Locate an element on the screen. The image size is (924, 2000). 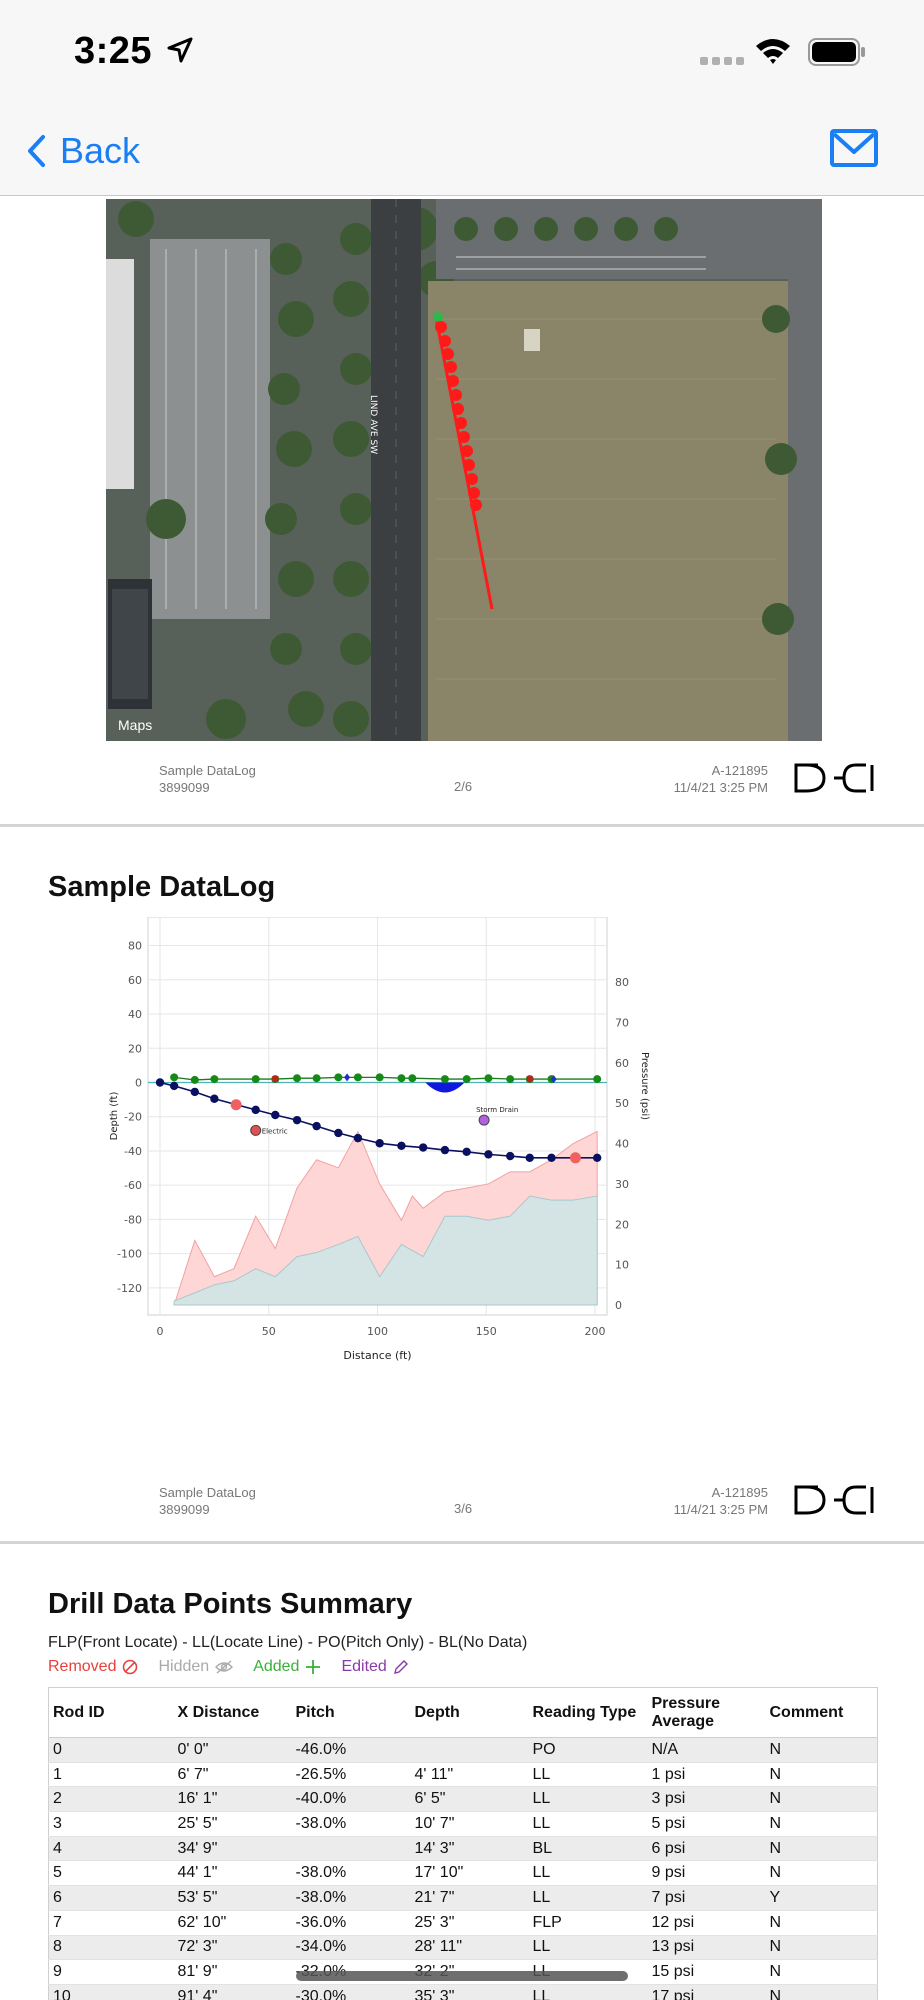
battery-icon is located at coordinates (836, 52).